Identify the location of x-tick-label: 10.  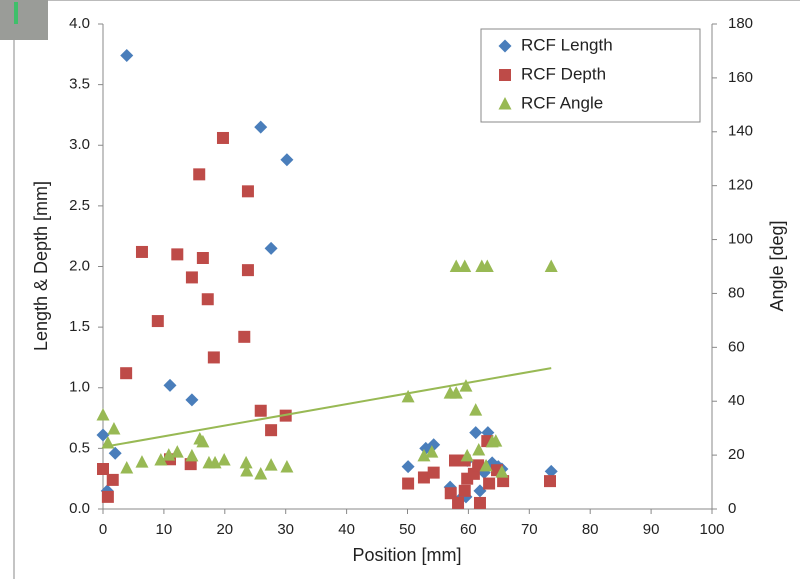
(164, 529).